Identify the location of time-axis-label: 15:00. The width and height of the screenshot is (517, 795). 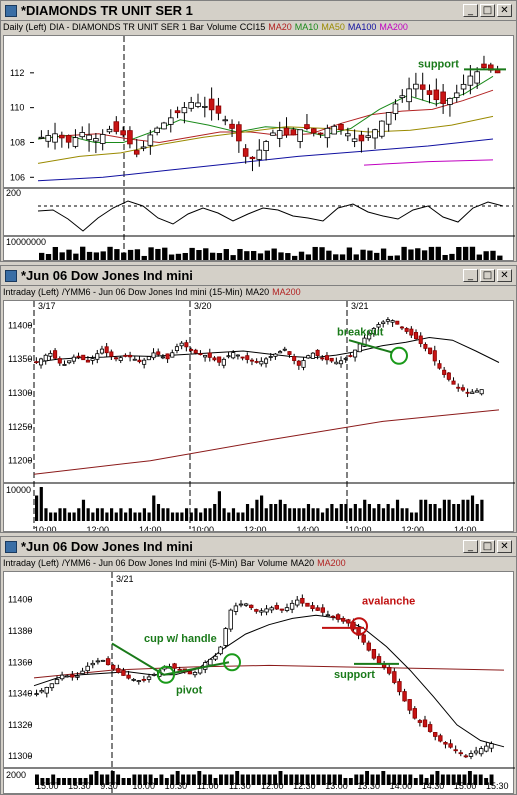
(465, 786).